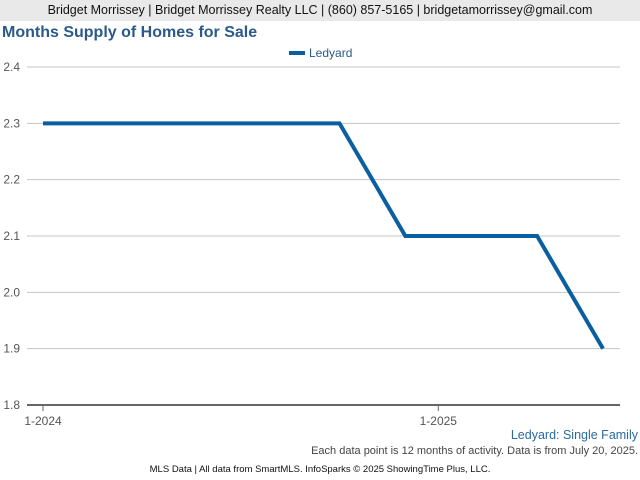  I want to click on chart-title: Months Supply of Homes for Sale, so click(130, 32).